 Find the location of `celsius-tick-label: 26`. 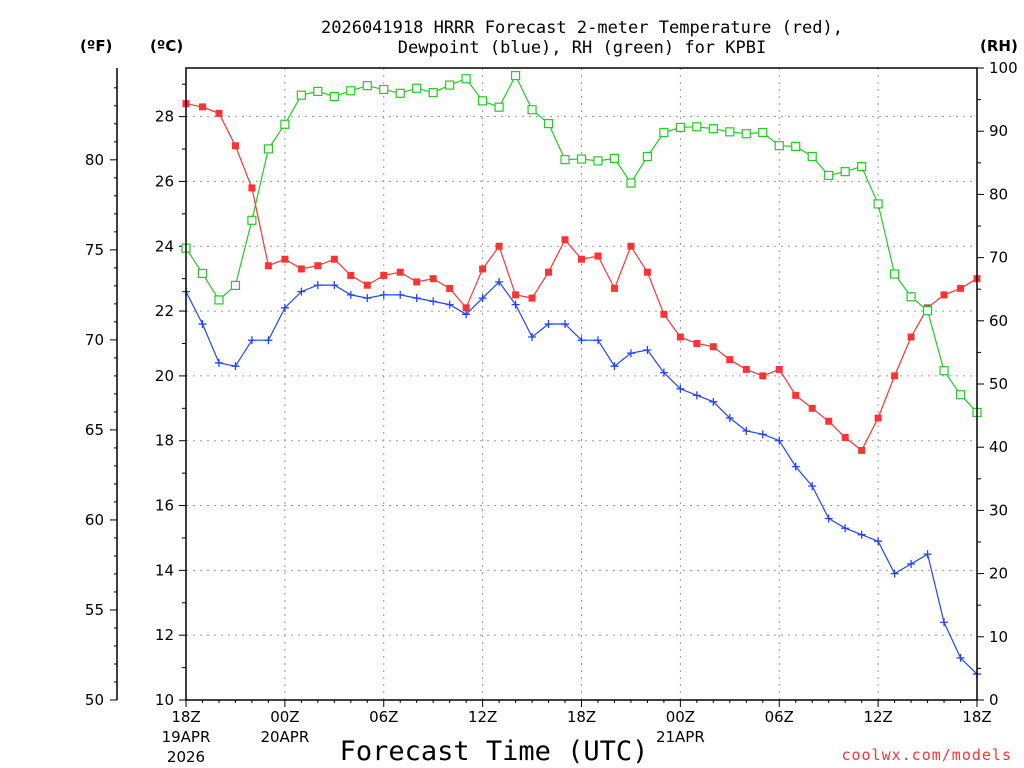

celsius-tick-label: 26 is located at coordinates (164, 181).